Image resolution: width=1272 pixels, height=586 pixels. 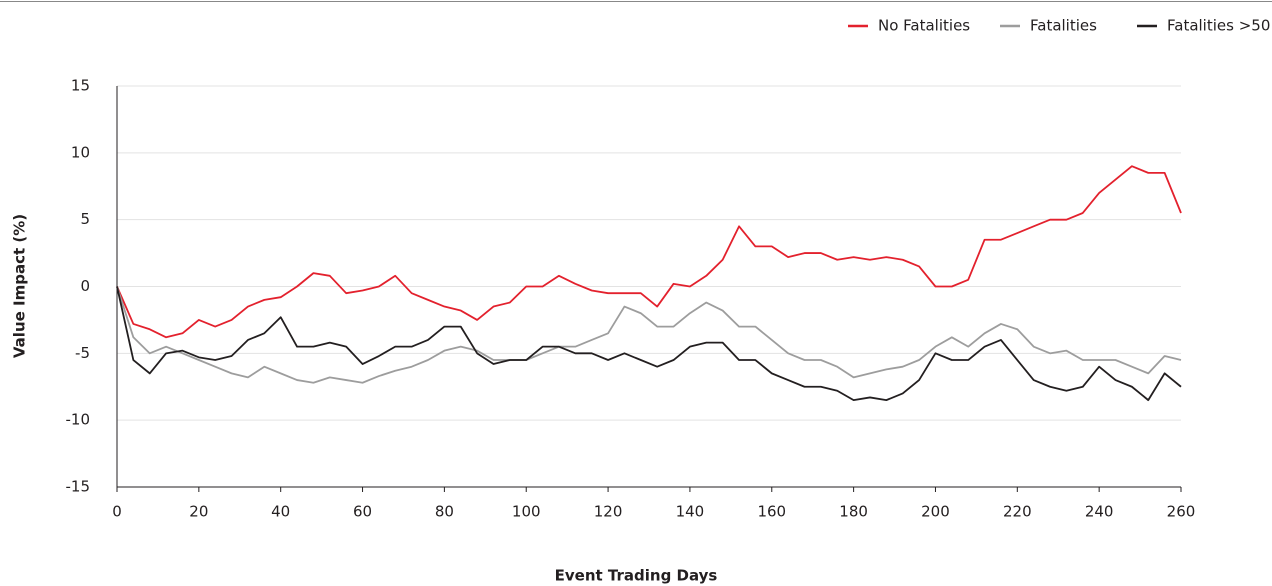 I want to click on y-tick-label: 15, so click(x=80, y=86).